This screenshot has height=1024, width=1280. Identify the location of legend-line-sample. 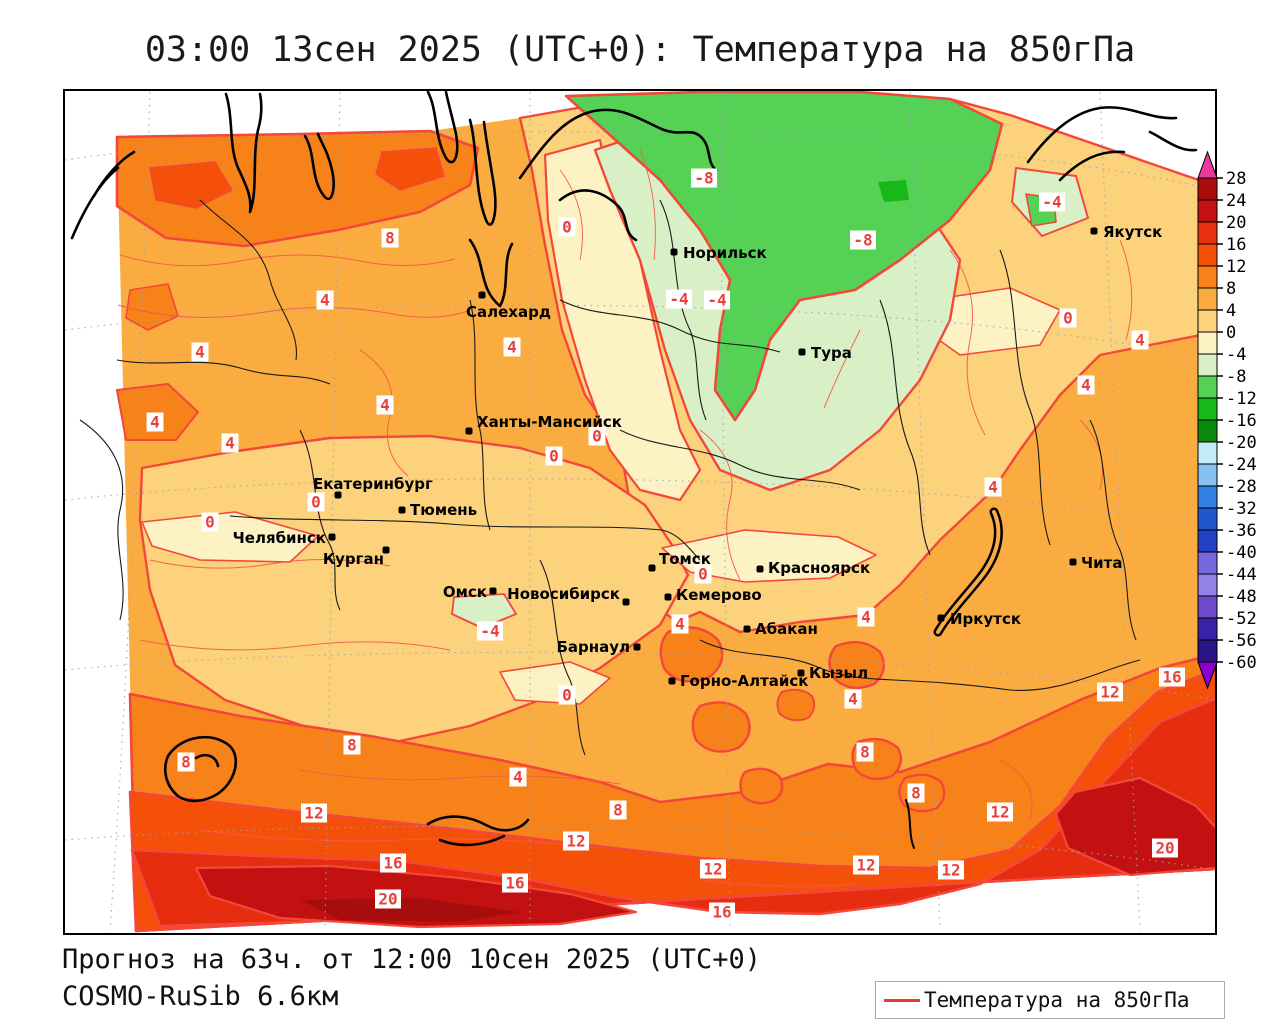
(902, 1000).